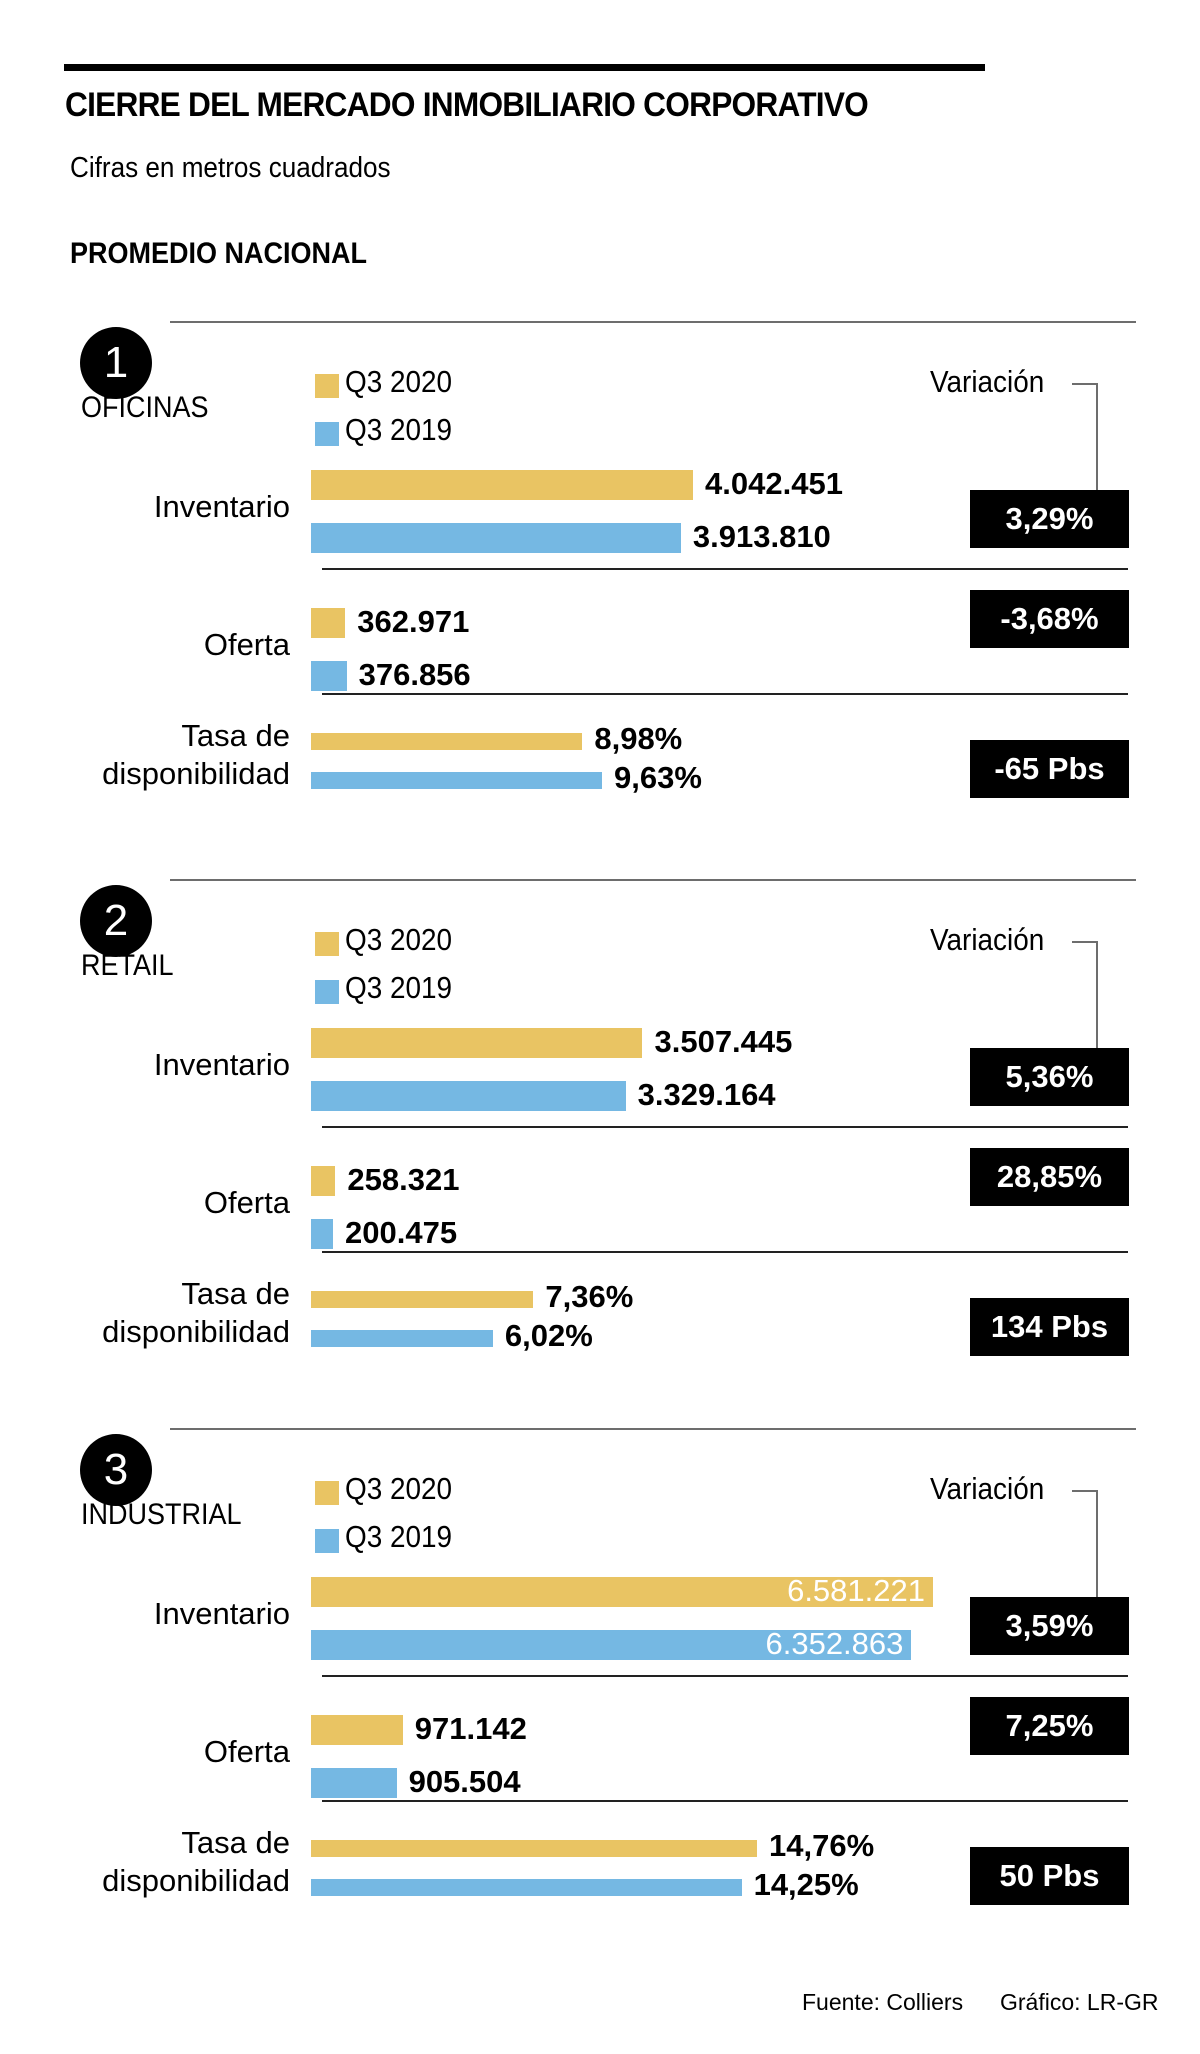 This screenshot has height=2054, width=1200. What do you see at coordinates (1049, 1876) in the screenshot?
I see `variation-badge: 50 Pbs` at bounding box center [1049, 1876].